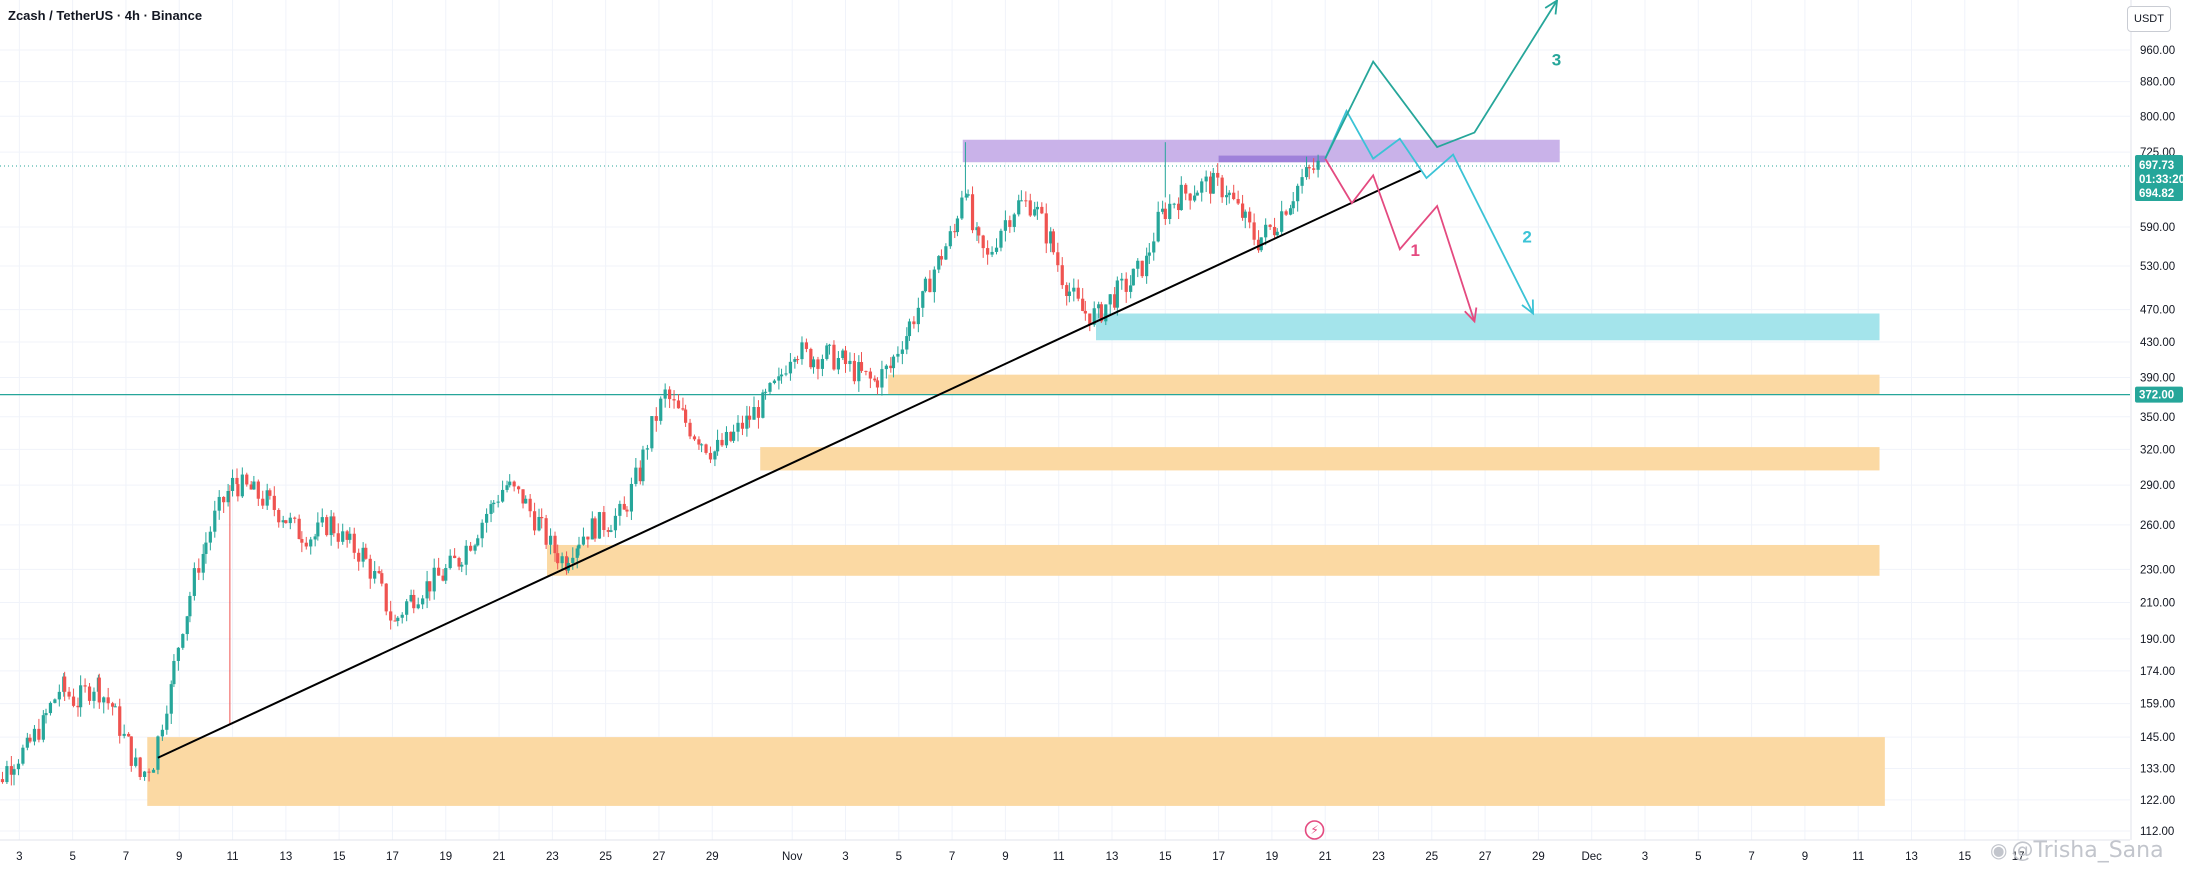 The height and width of the screenshot is (876, 2185). I want to click on zone-purple, so click(1261, 151).